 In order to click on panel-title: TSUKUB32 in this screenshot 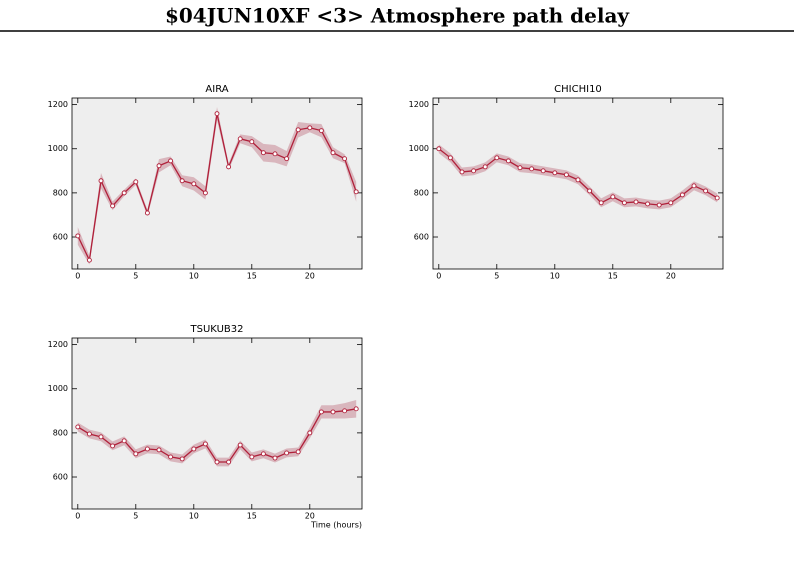, I will do `click(217, 329)`.